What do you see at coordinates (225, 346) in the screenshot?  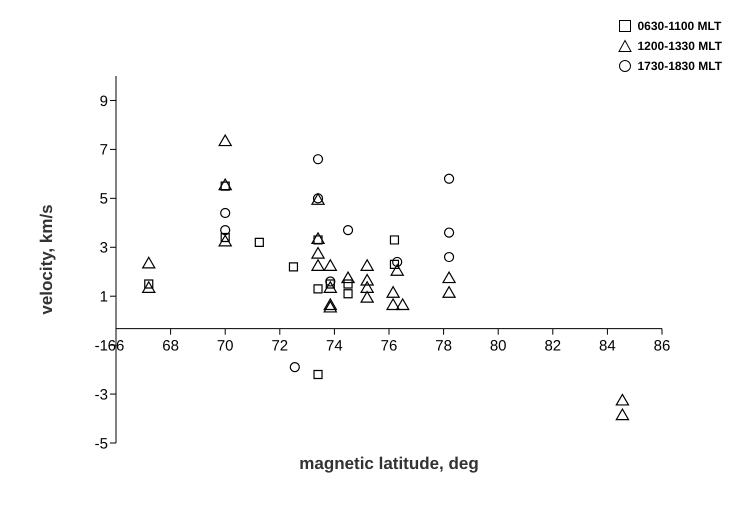 I see `x-tick-label: 70` at bounding box center [225, 346].